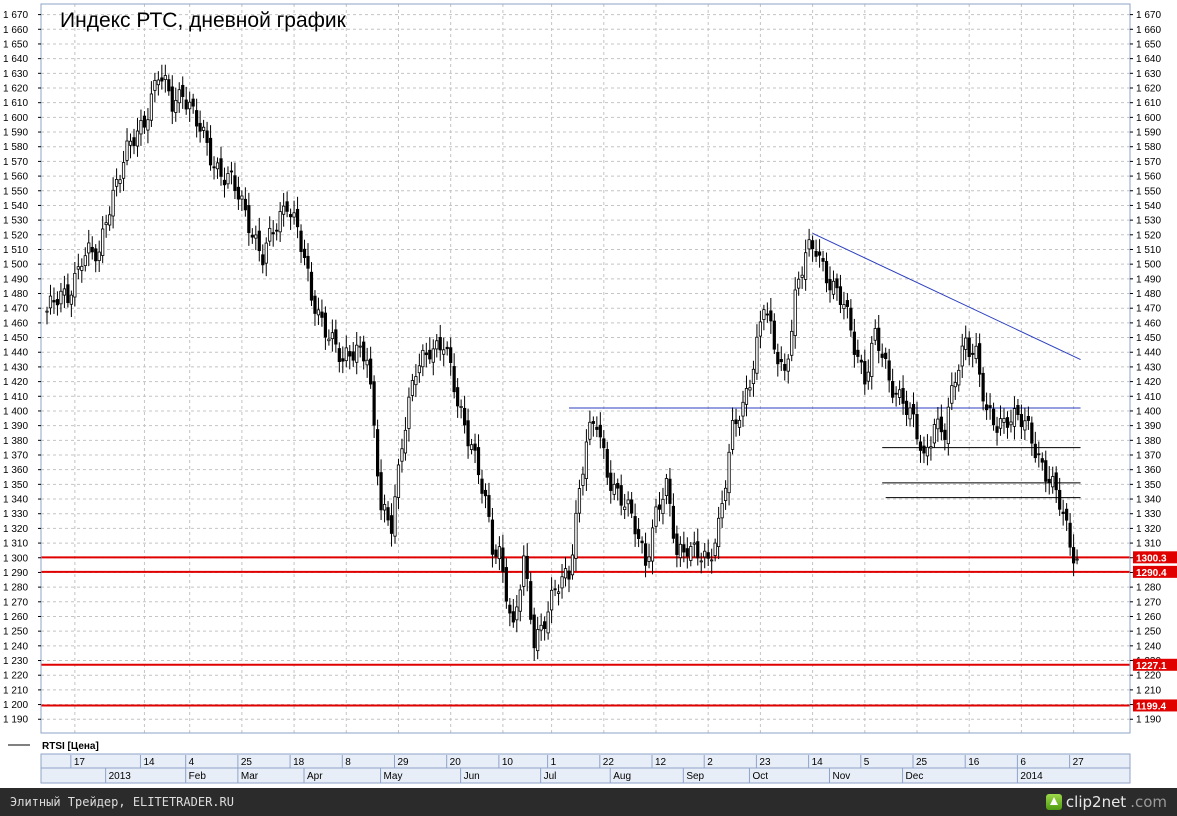 The width and height of the screenshot is (1177, 816). Describe the element at coordinates (15, 44) in the screenshot. I see `y-tick-label-left: 1 650` at that location.